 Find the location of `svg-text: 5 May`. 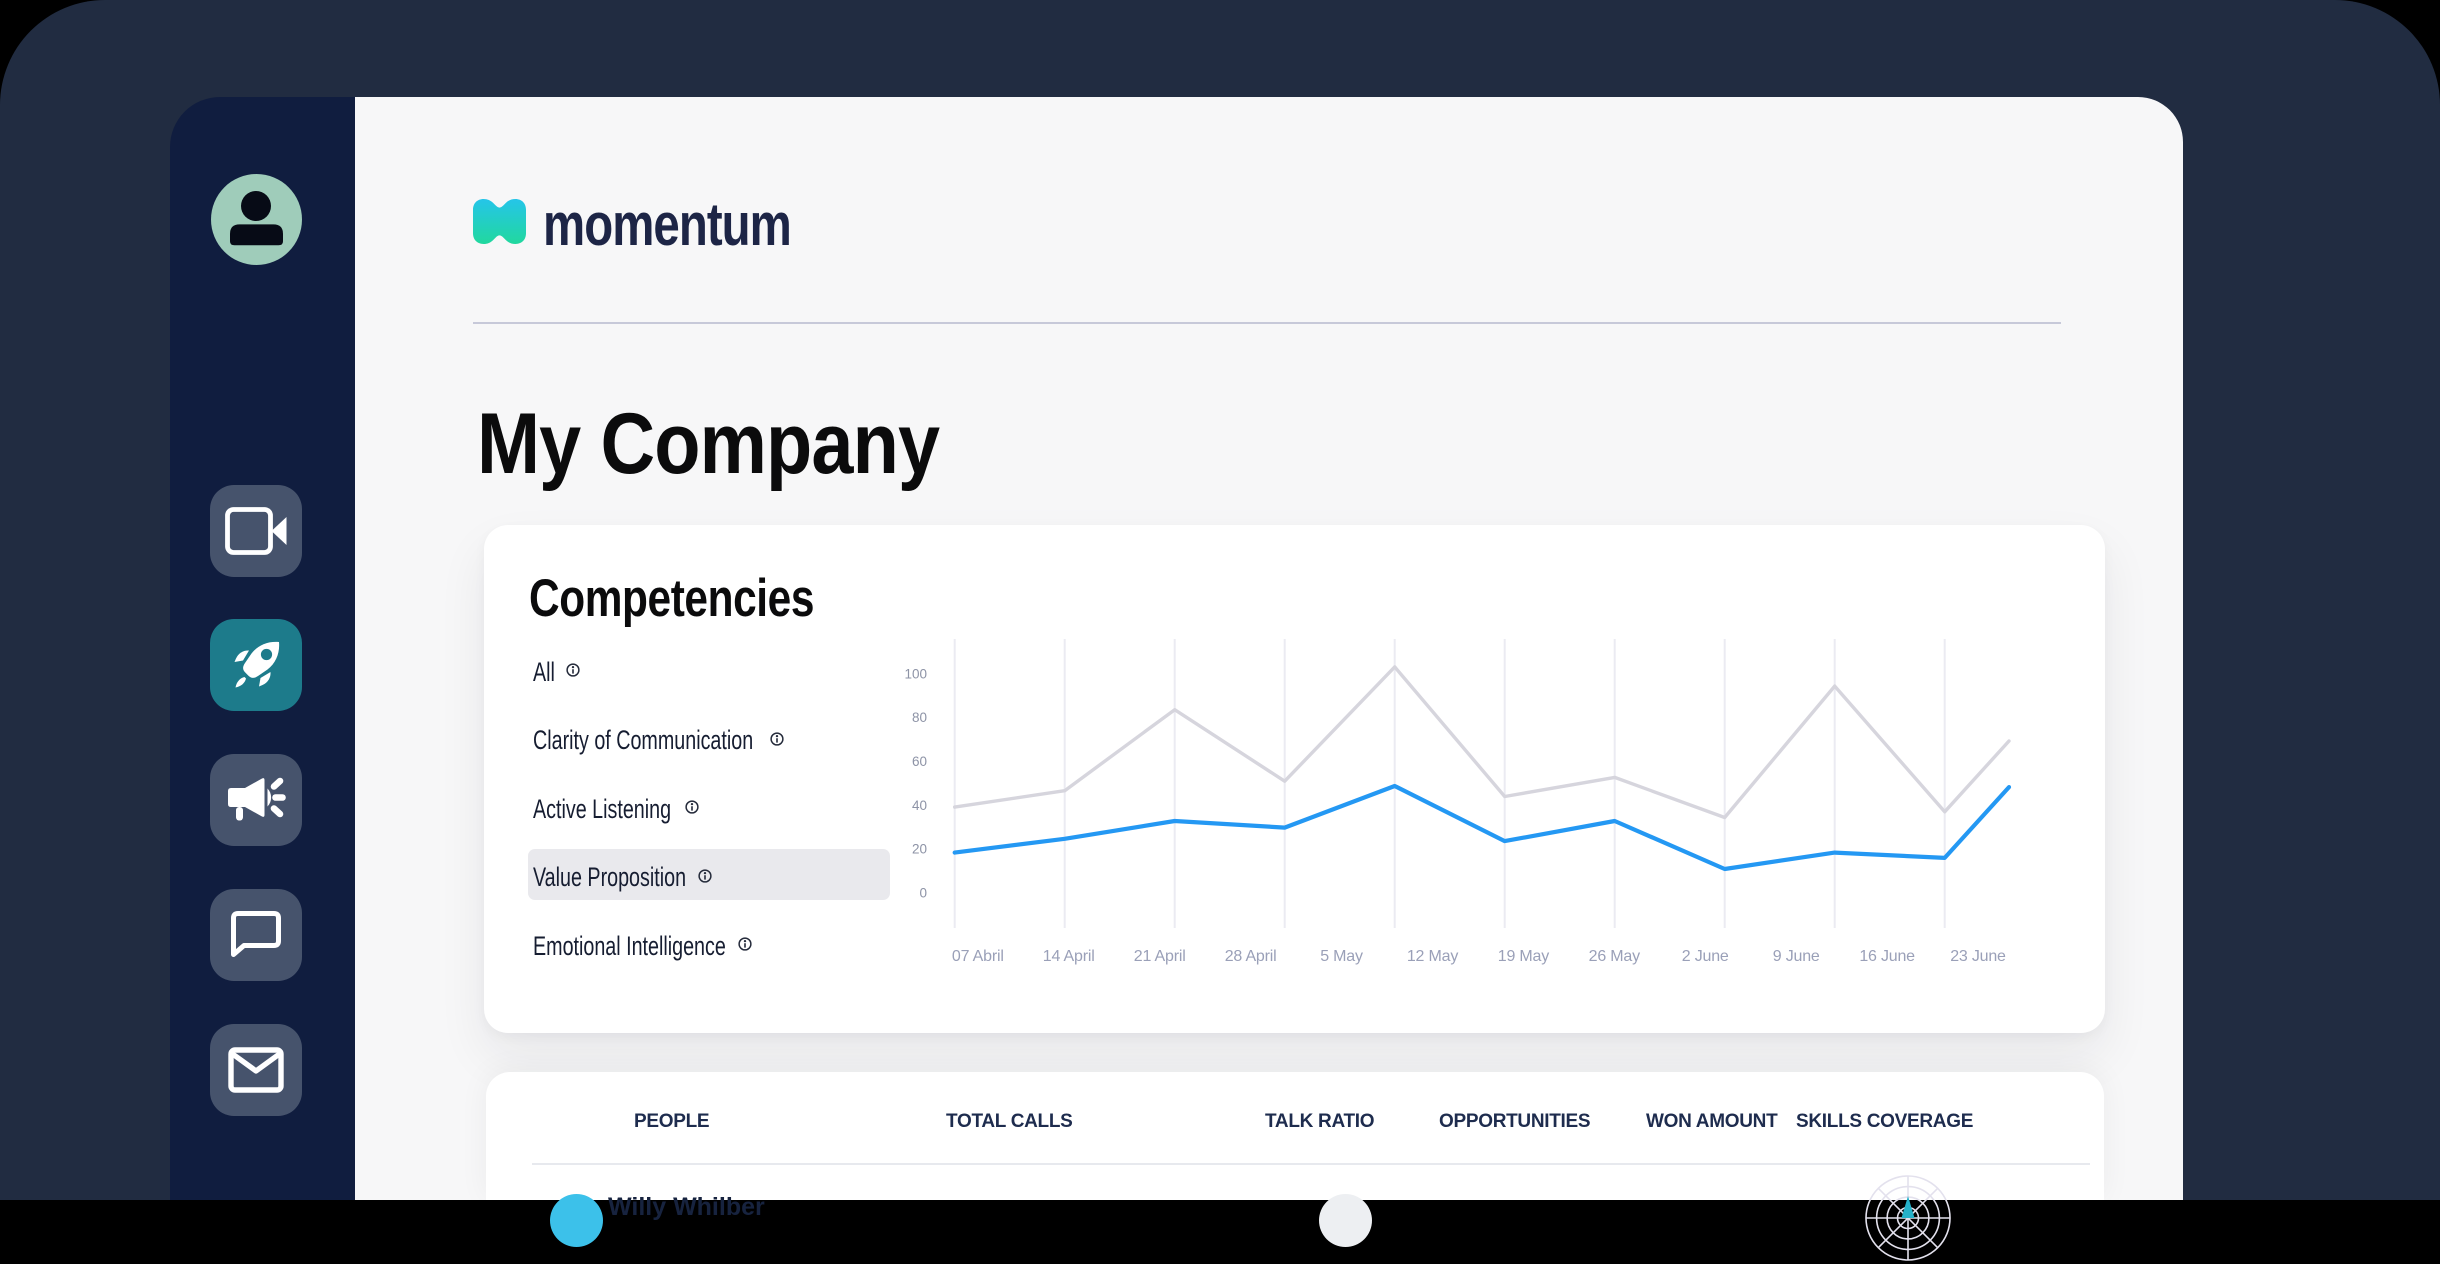

svg-text: 5 May is located at coordinates (1341, 956).